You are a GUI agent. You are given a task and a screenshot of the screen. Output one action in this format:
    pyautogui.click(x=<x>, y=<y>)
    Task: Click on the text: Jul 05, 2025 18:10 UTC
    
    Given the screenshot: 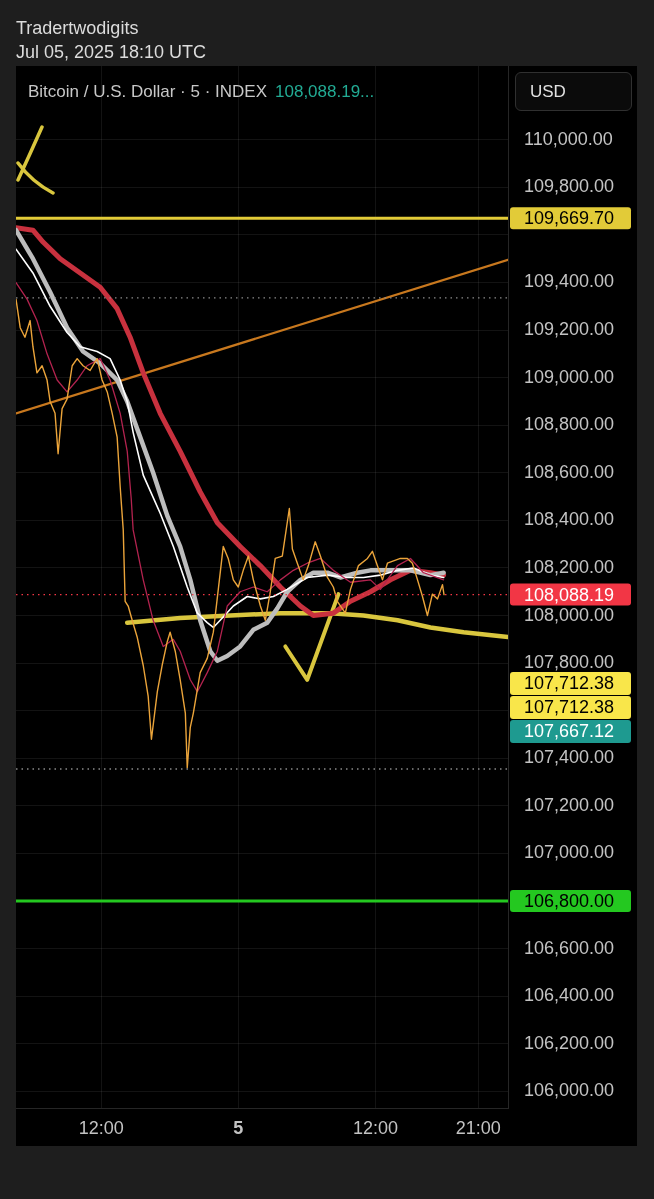 What is the action you would take?
    pyautogui.click(x=111, y=52)
    